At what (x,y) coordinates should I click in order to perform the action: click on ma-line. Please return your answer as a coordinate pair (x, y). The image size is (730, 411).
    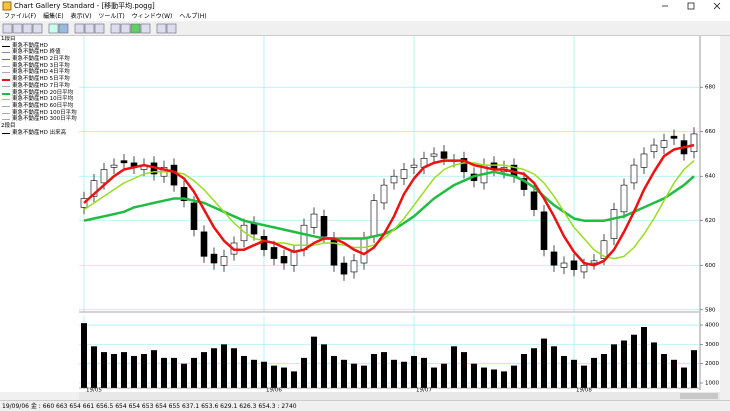
    Looking at the image, I should click on (389, 205).